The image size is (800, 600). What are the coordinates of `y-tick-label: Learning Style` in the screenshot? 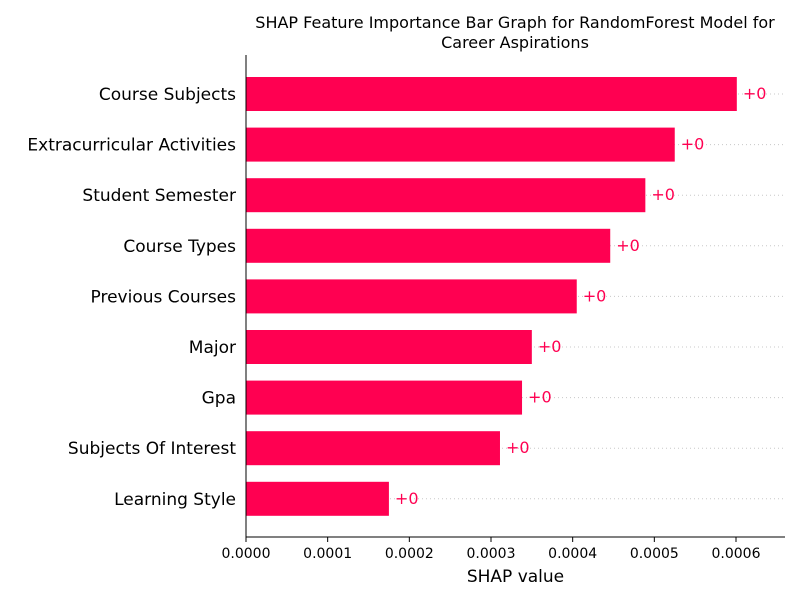 It's located at (175, 500).